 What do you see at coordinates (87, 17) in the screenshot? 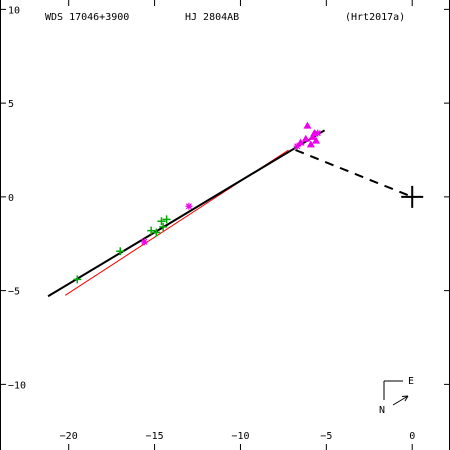
I see `header-left: WDS 17046+3900` at bounding box center [87, 17].